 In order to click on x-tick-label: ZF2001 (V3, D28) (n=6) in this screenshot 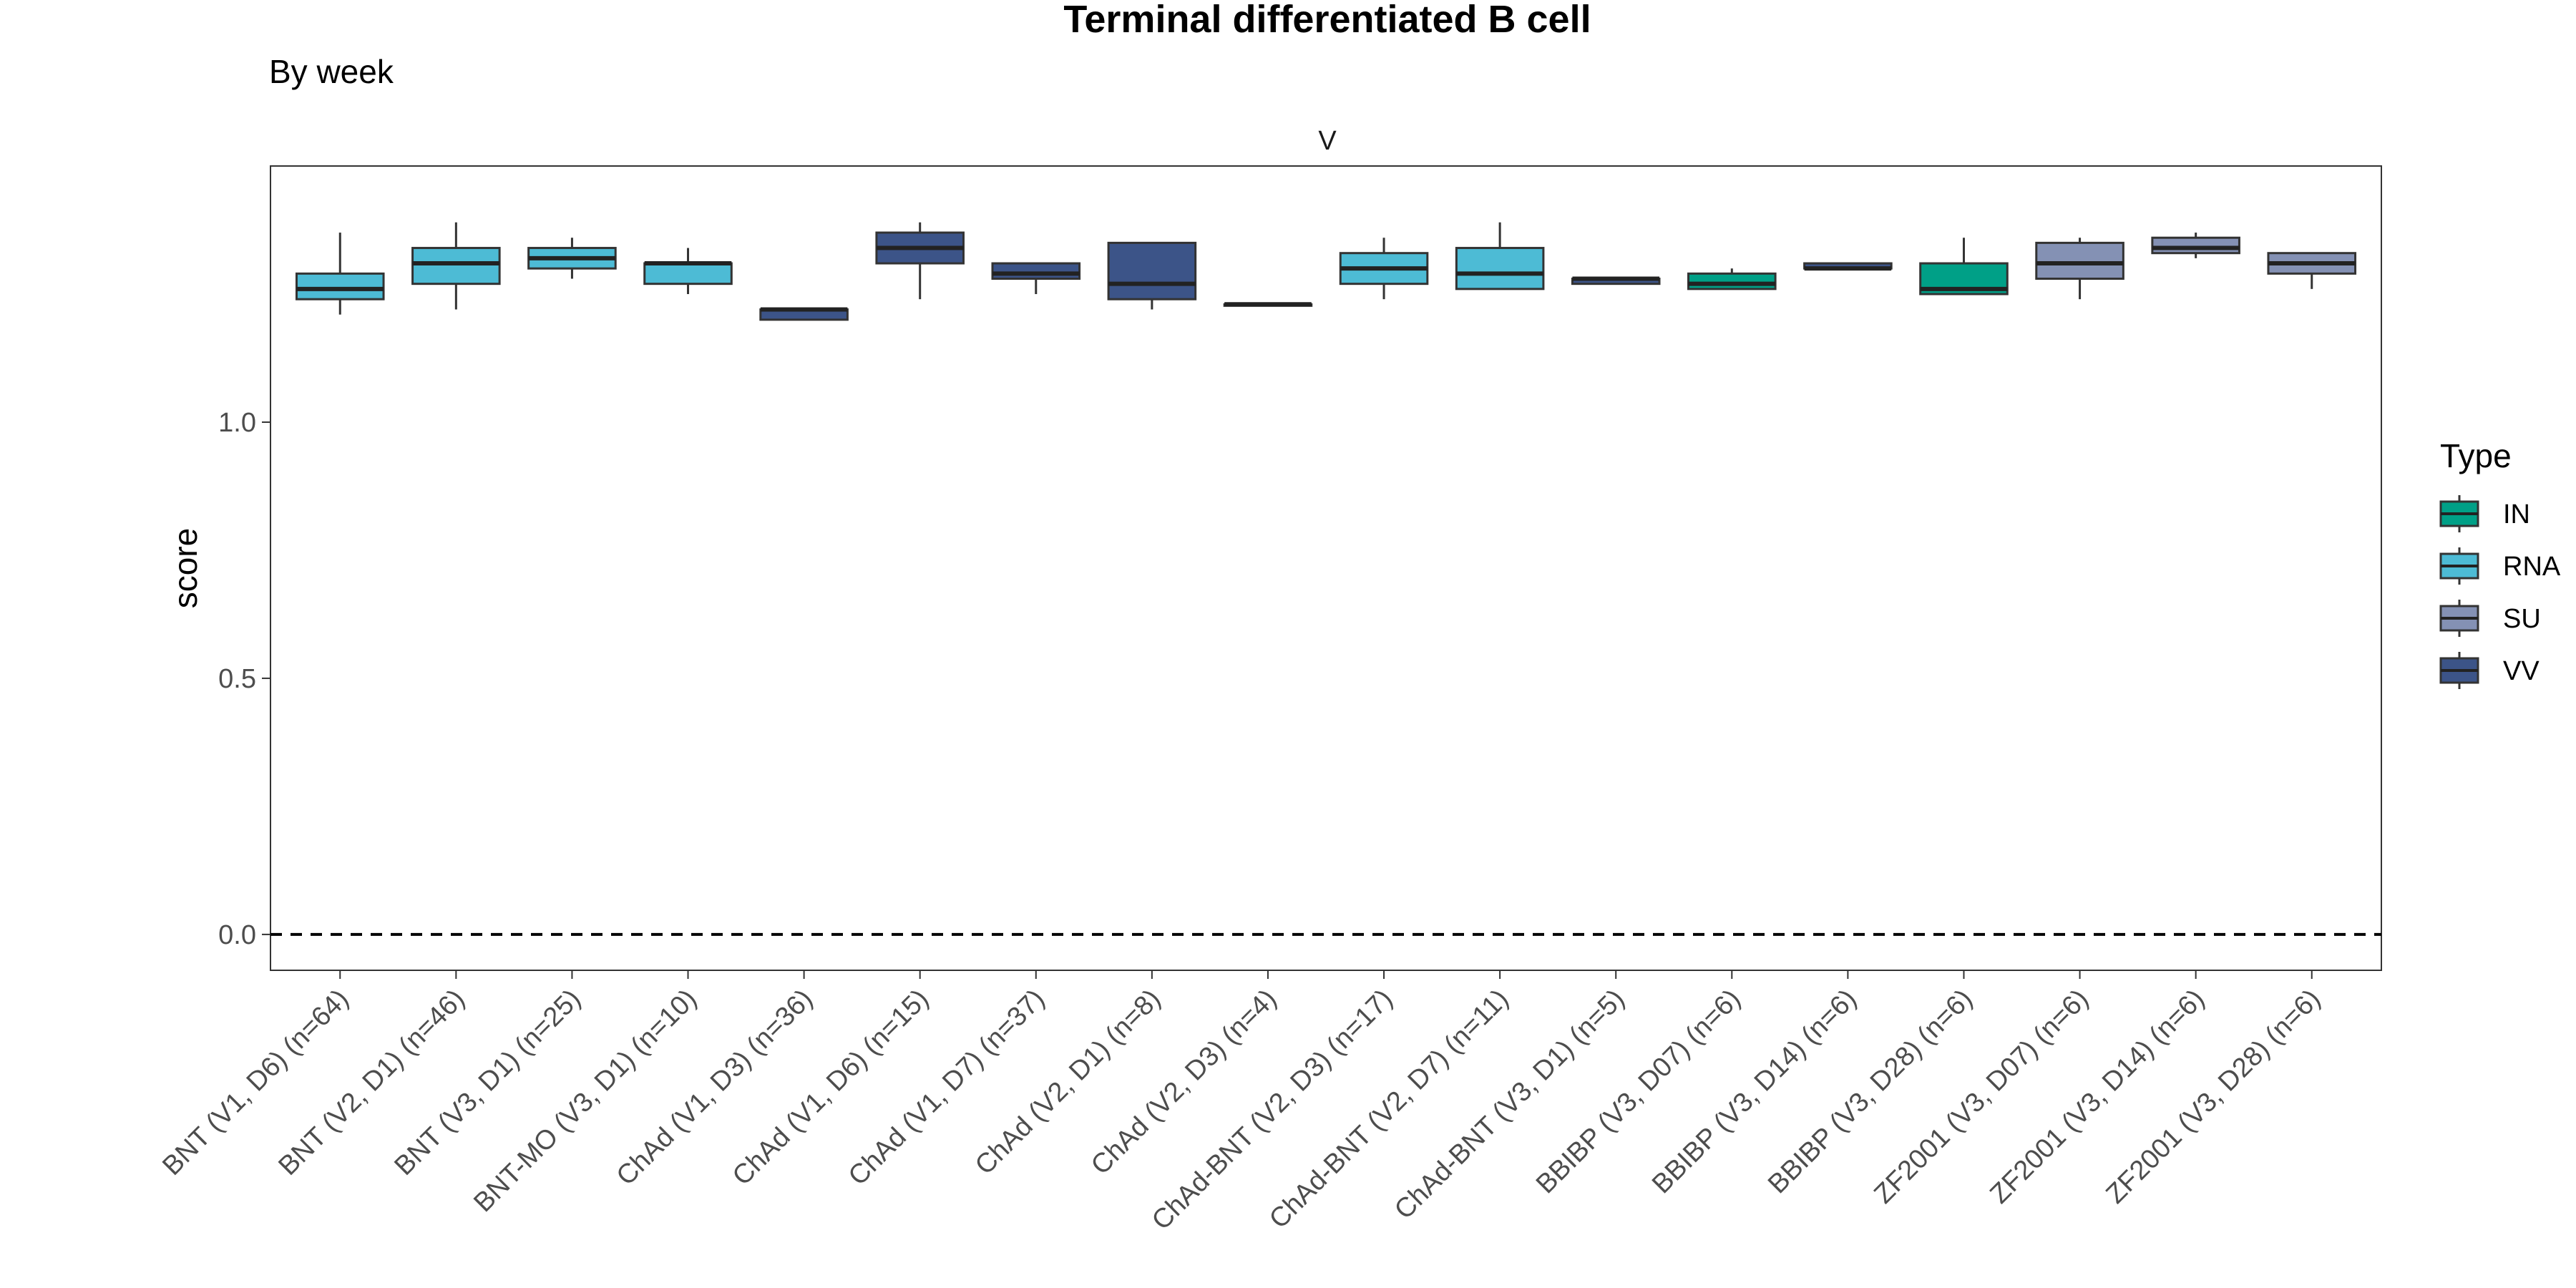, I will do `click(2213, 1097)`.